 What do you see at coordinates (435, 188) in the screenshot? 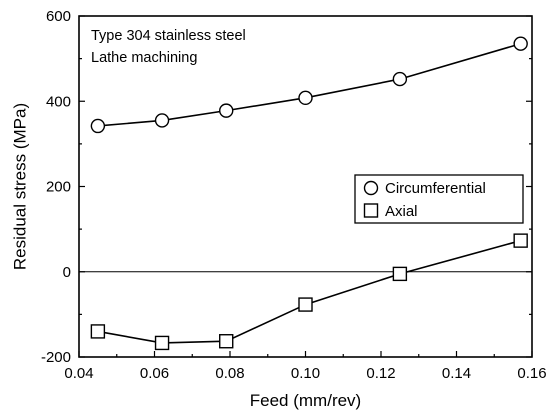
I see `legend-label-circumferential: Circumferential` at bounding box center [435, 188].